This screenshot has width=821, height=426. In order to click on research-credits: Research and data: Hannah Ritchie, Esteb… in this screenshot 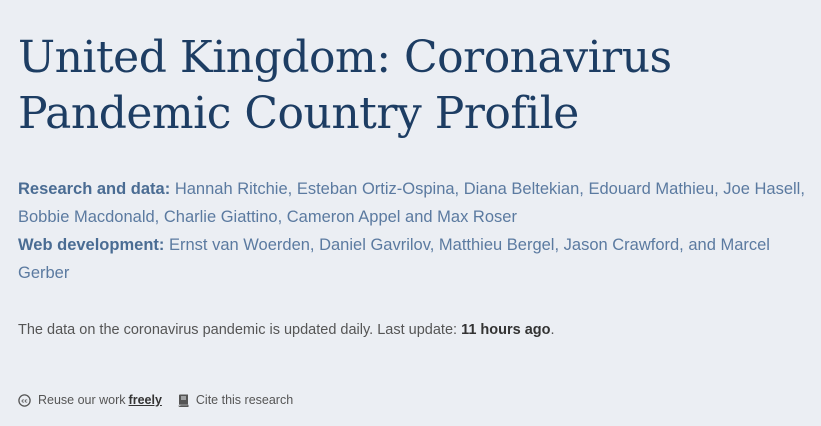, I will do `click(413, 203)`.